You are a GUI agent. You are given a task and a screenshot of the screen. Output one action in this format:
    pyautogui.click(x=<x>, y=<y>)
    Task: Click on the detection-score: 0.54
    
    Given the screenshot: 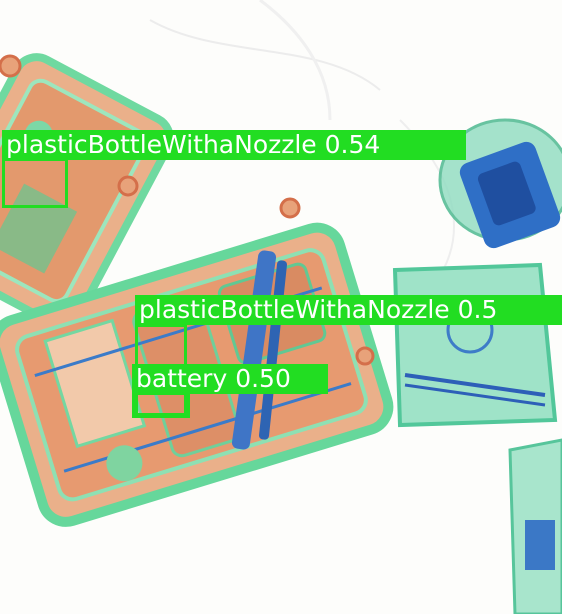 What is the action you would take?
    pyautogui.click(x=352, y=144)
    